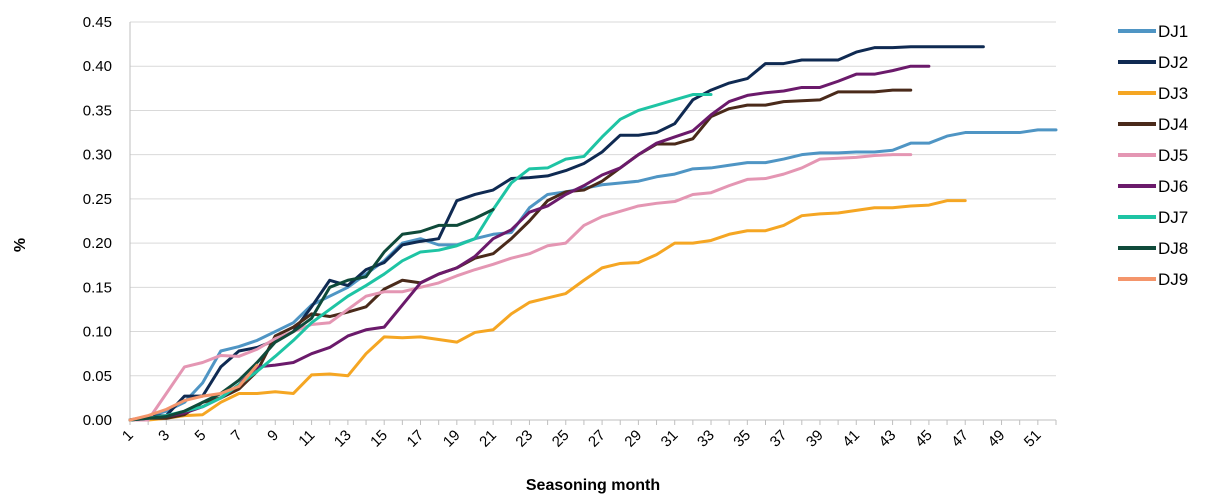 Image resolution: width=1221 pixels, height=503 pixels. What do you see at coordinates (343, 439) in the screenshot?
I see `x-tick-label: 13` at bounding box center [343, 439].